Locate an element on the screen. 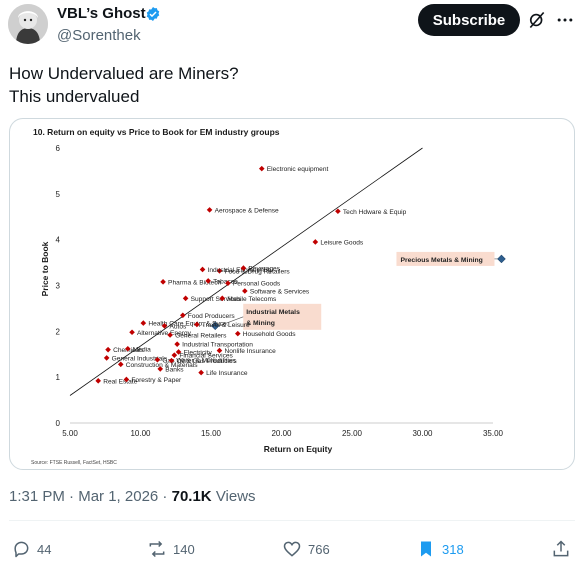  point-label: Forestry & Paper is located at coordinates (156, 380).